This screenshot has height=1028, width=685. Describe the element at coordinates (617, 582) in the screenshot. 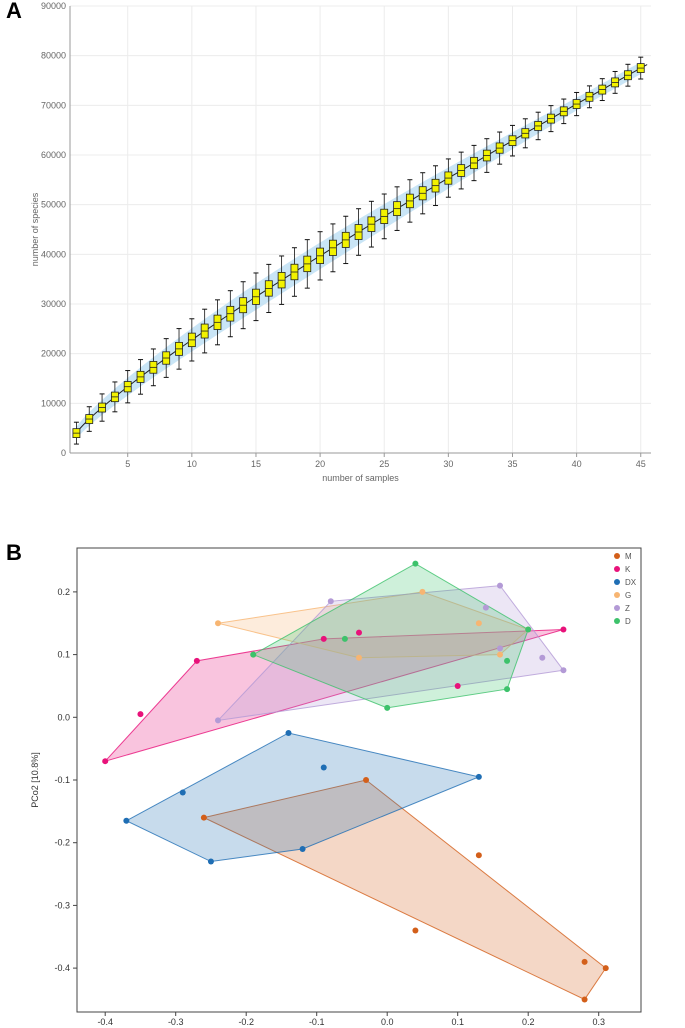

I see `legend-marker-dx` at that location.